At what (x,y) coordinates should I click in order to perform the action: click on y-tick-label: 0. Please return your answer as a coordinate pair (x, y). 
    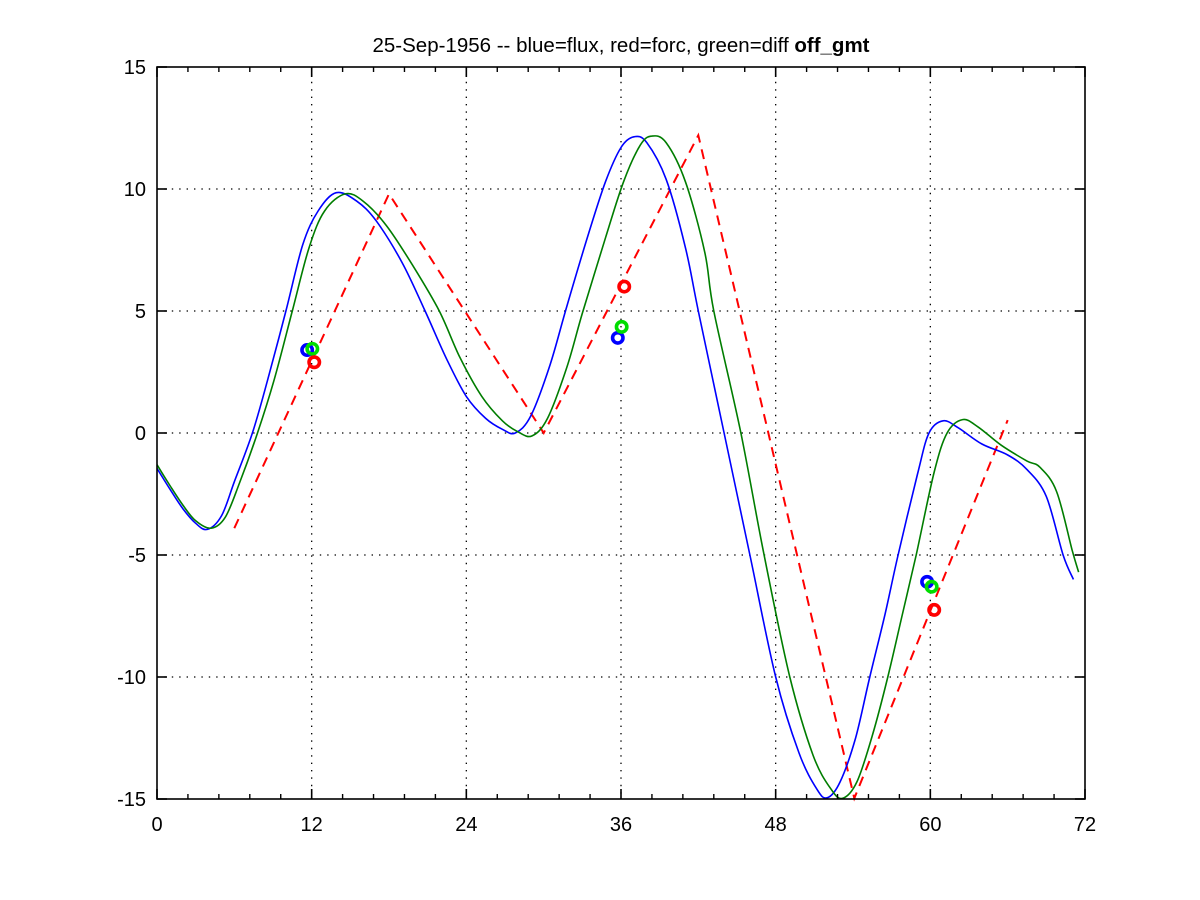
    Looking at the image, I should click on (140, 434).